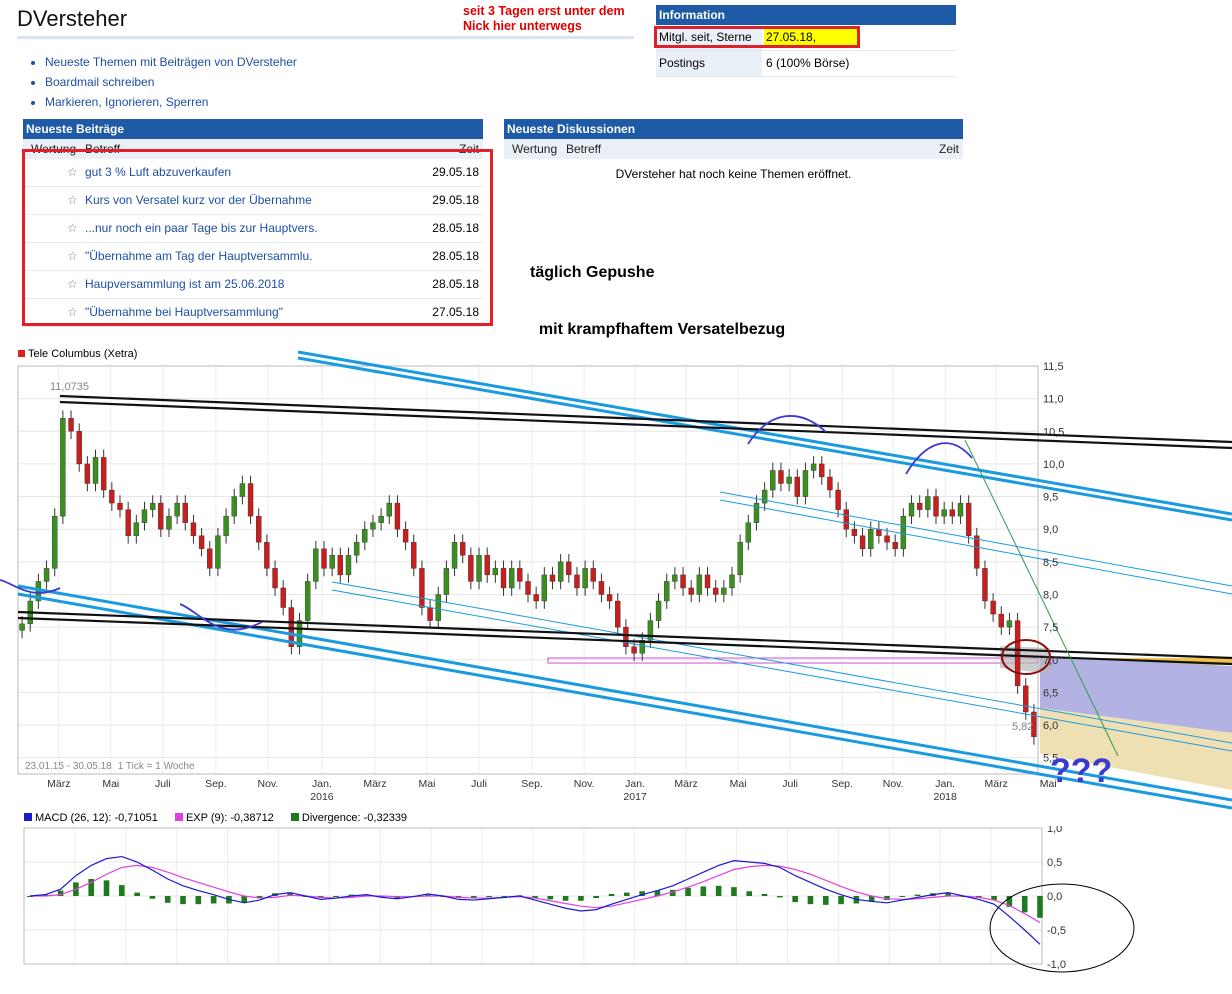 This screenshot has height=994, width=1232. Describe the element at coordinates (1050, 563) in the screenshot. I see `y-tick-label: 8,5` at that location.